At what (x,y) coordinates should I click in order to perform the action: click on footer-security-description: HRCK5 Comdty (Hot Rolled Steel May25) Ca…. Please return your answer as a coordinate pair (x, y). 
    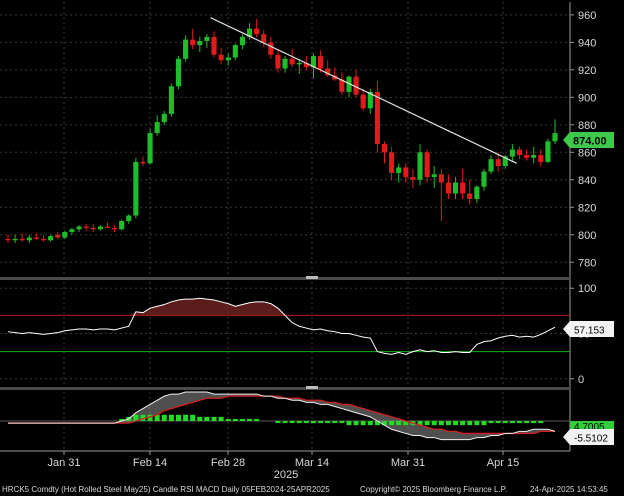
    Looking at the image, I should click on (166, 489).